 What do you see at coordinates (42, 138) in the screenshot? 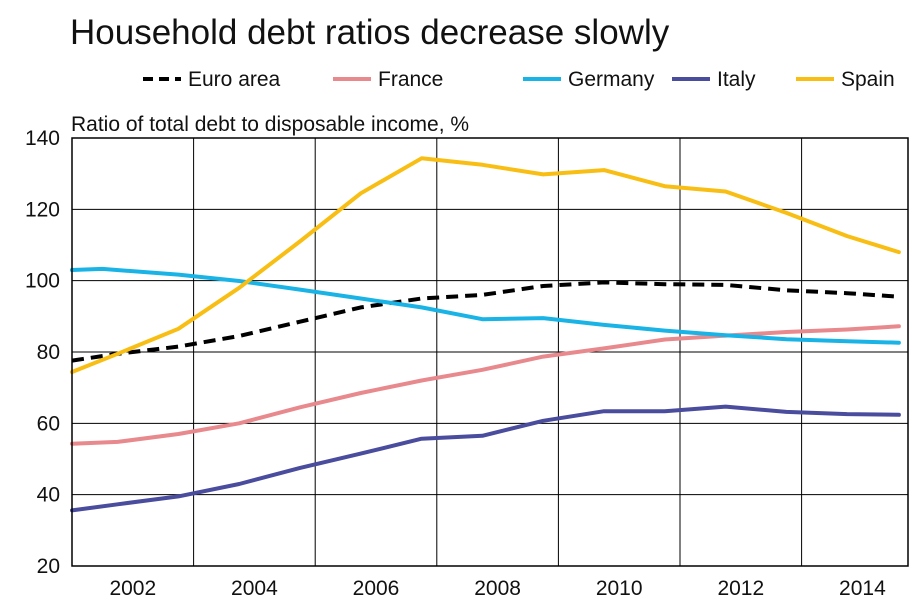
I see `y-tick-label: 140` at bounding box center [42, 138].